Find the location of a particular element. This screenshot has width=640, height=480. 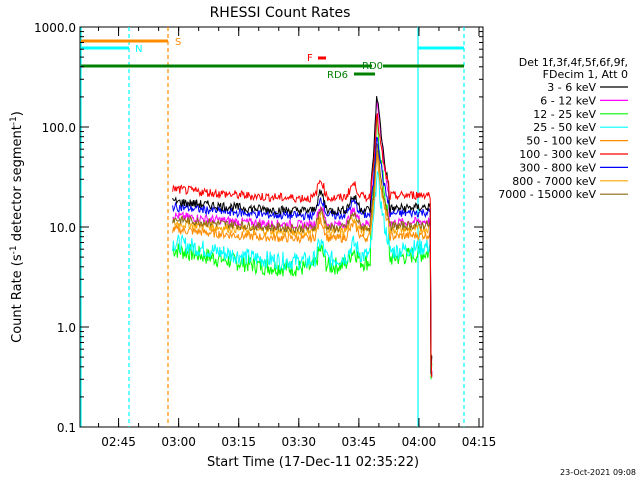

y-tick-label: 1.0 is located at coordinates (66, 328).